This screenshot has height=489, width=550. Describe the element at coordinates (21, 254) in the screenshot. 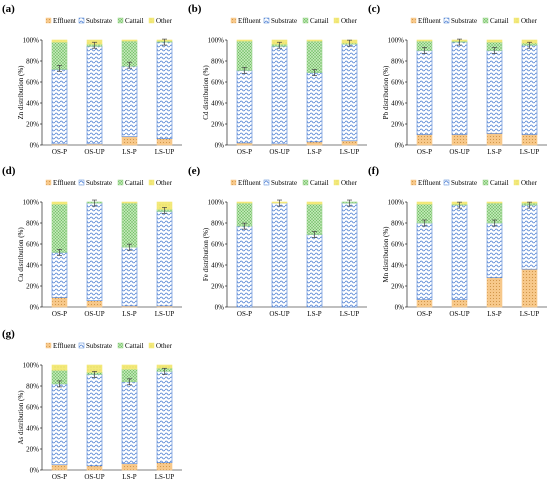

I see `y-axis-label: Cu distribution (%)` at that location.